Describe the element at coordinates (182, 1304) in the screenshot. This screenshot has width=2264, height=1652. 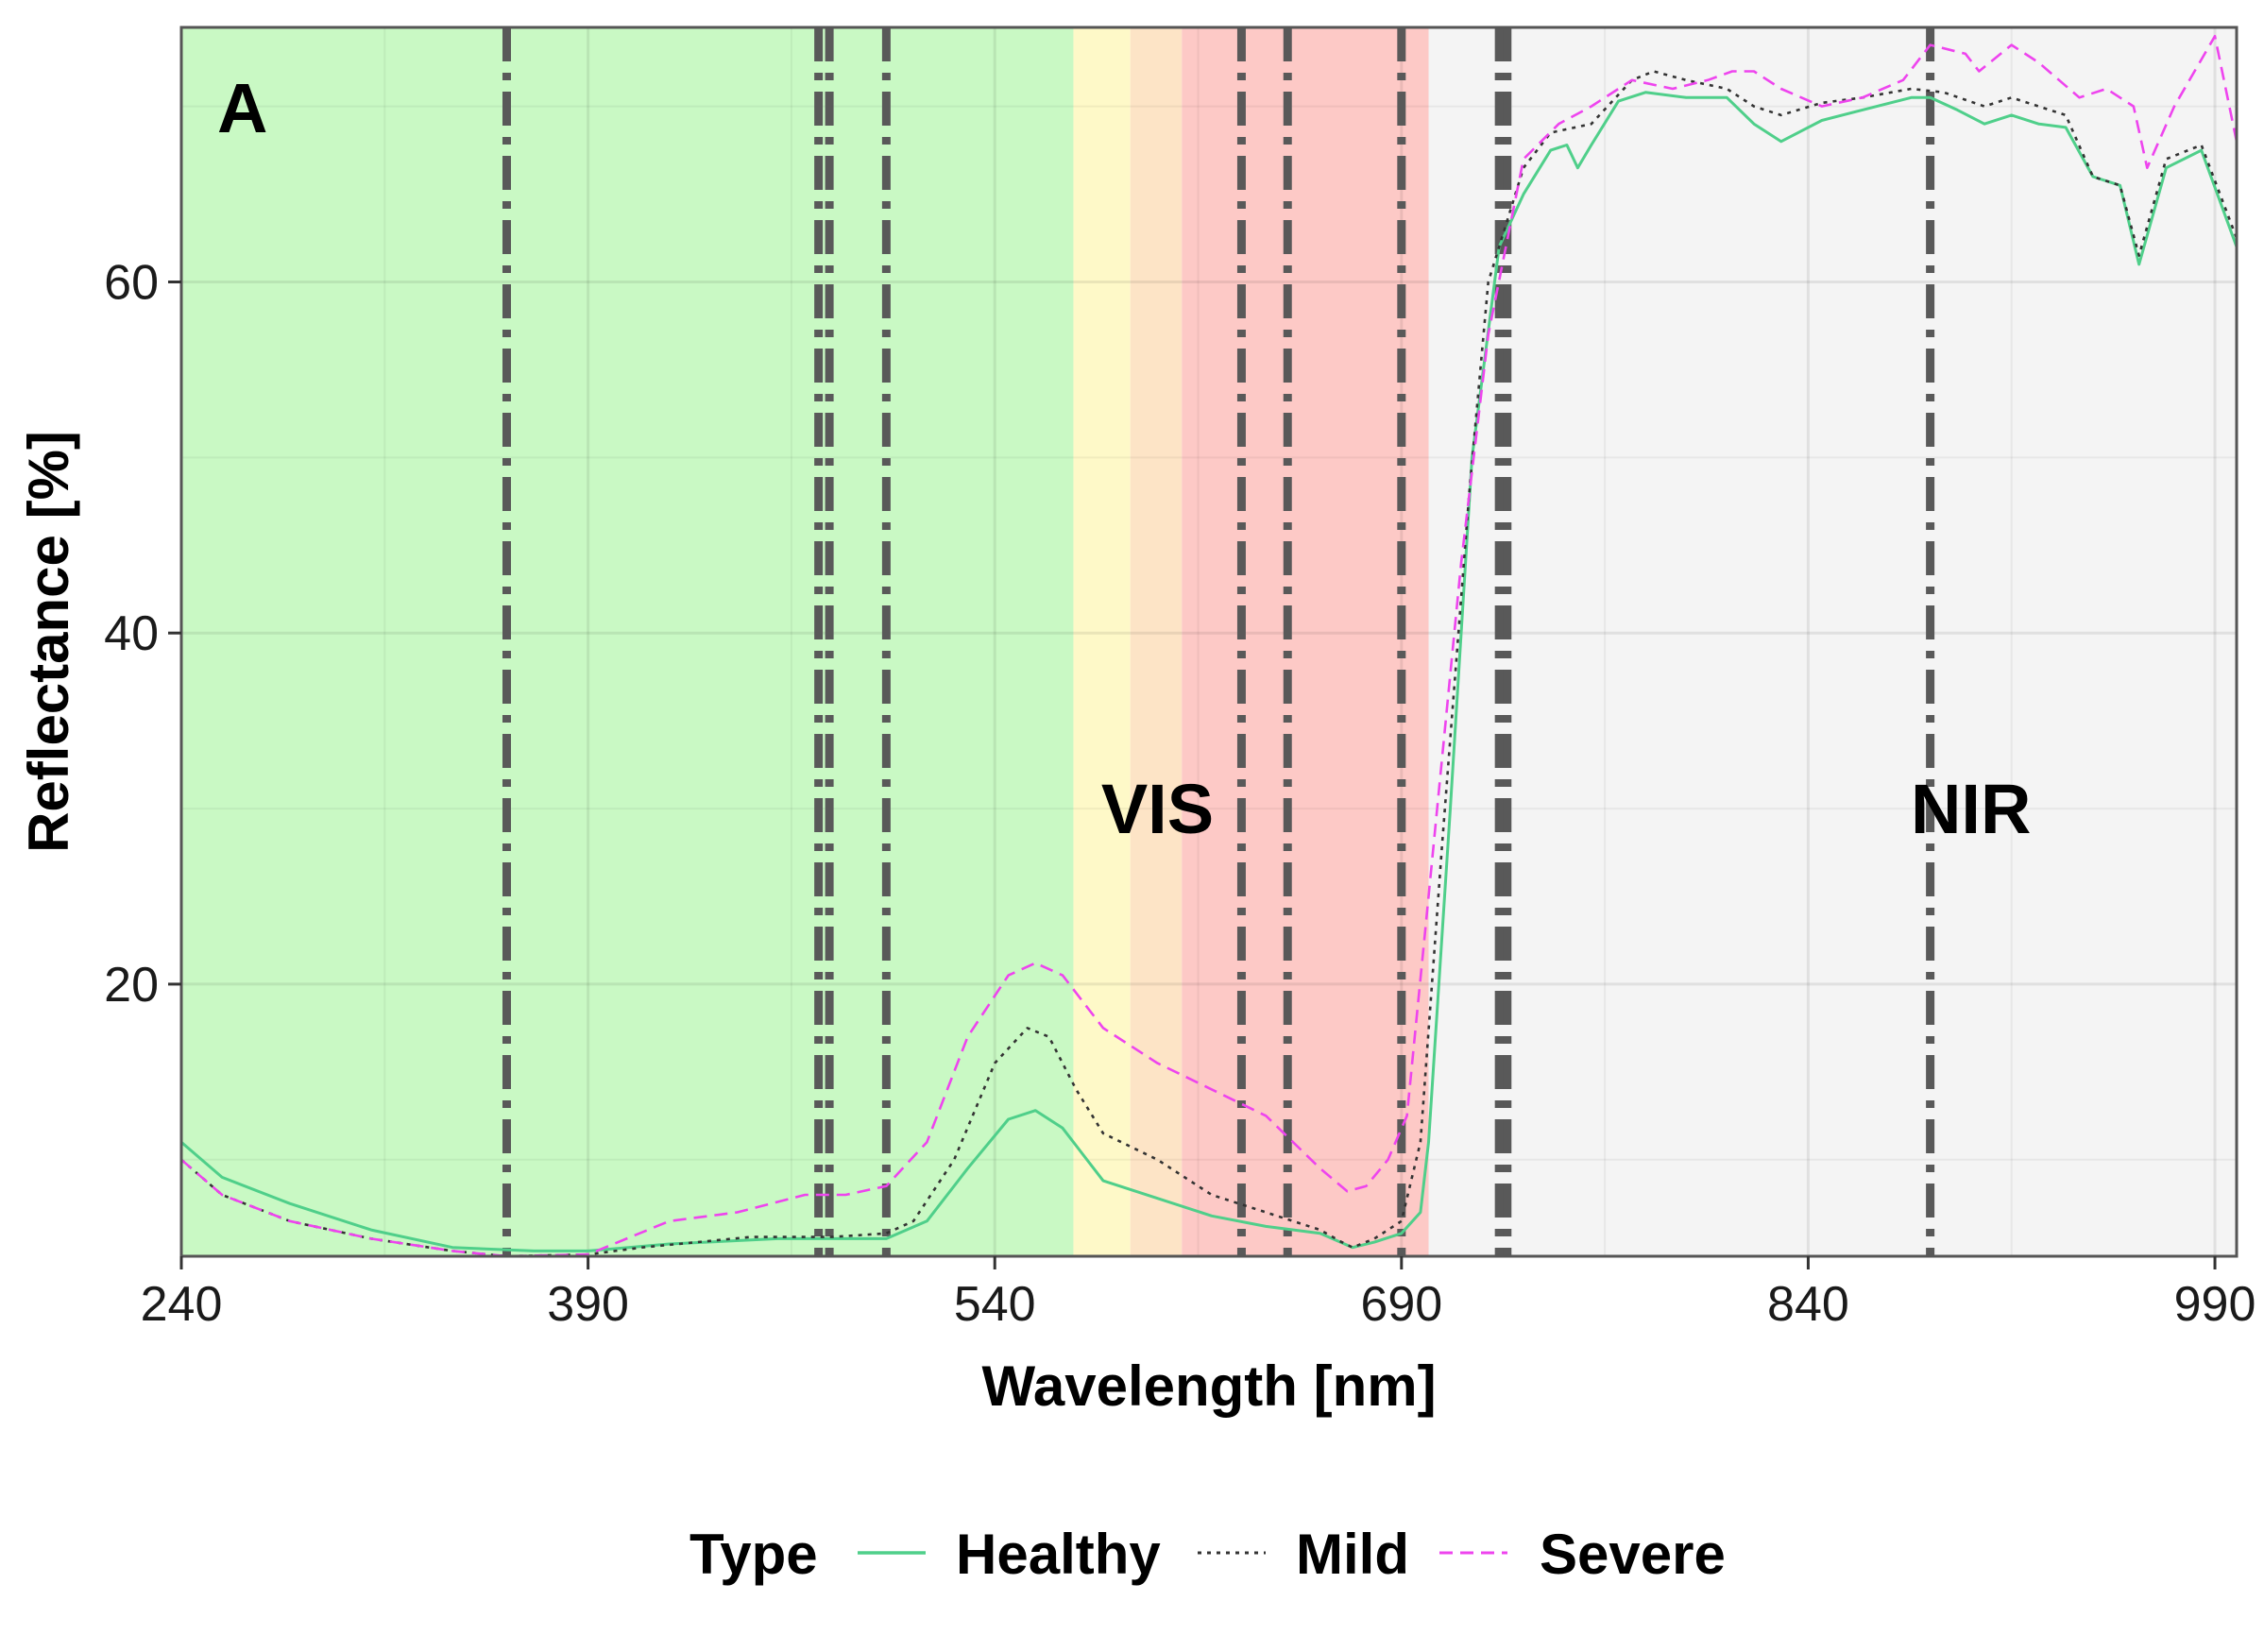
I see `x-tick-label: 240` at that location.